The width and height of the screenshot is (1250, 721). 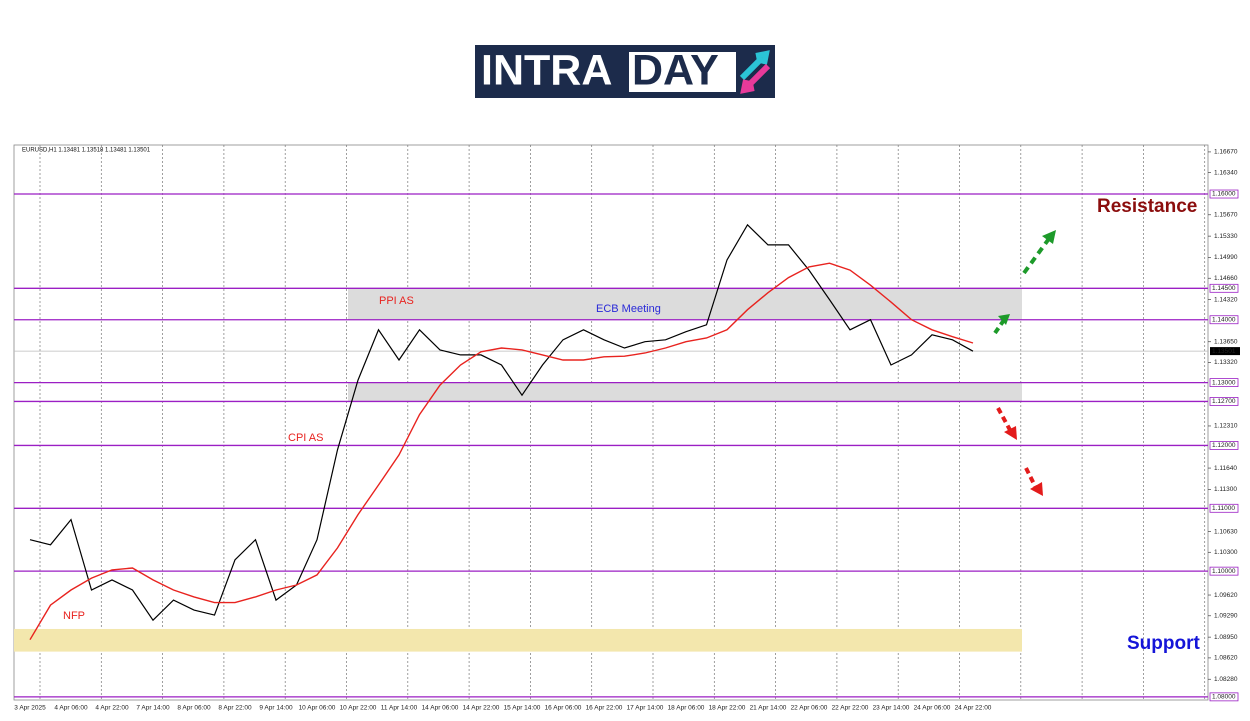 I want to click on x-tick-label: 11 Apr 14:00, so click(x=399, y=708).